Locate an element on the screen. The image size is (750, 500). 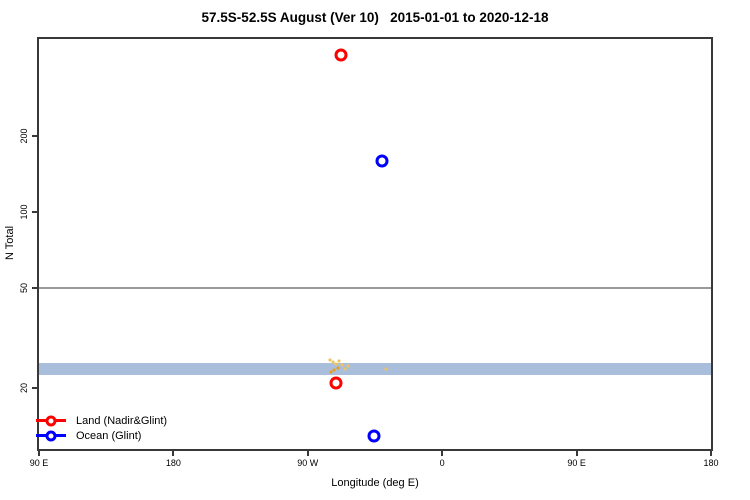
y-tick-label: 100 is located at coordinates (24, 212).